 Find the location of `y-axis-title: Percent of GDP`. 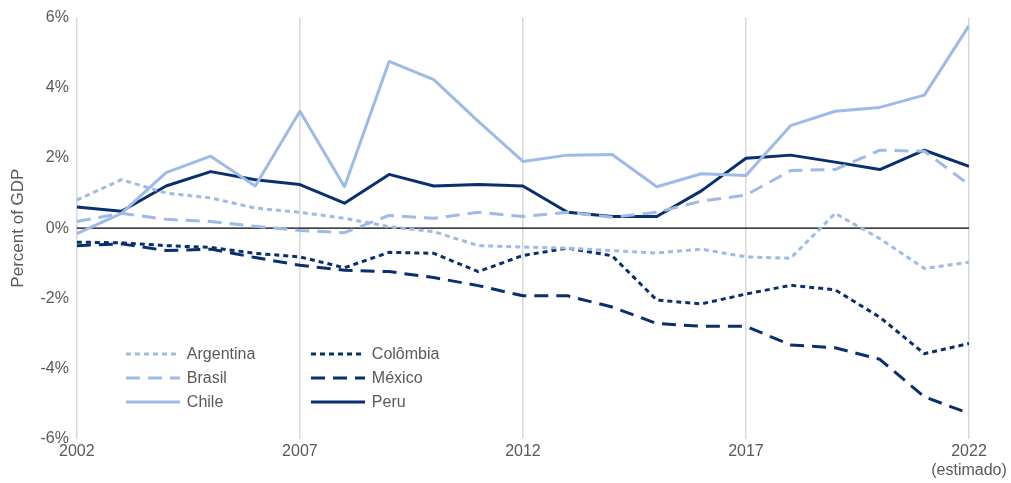

y-axis-title: Percent of GDP is located at coordinates (17, 228).